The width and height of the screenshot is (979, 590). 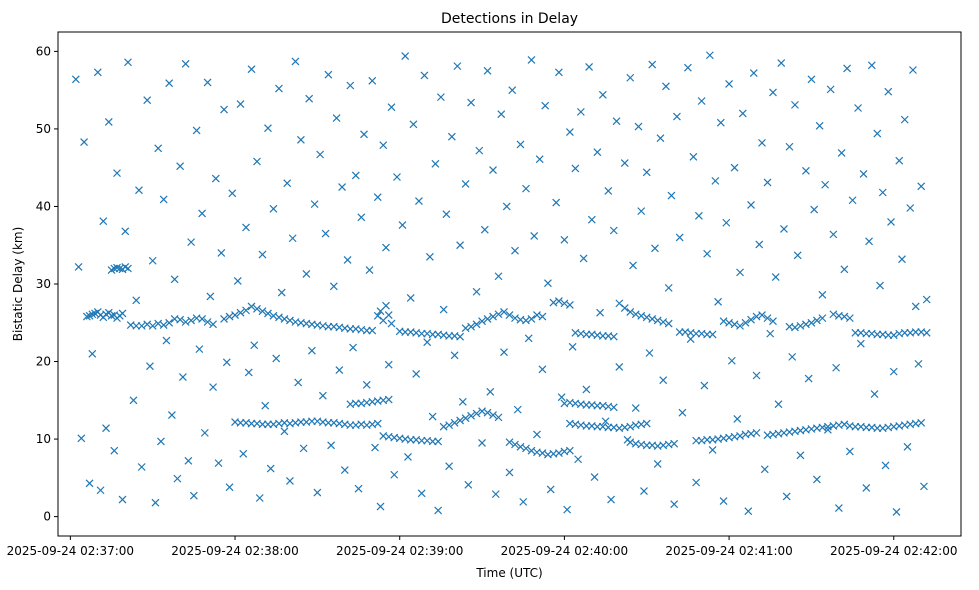 I want to click on x-tick-label: 2025-09-24 02:39:00, so click(x=399, y=551).